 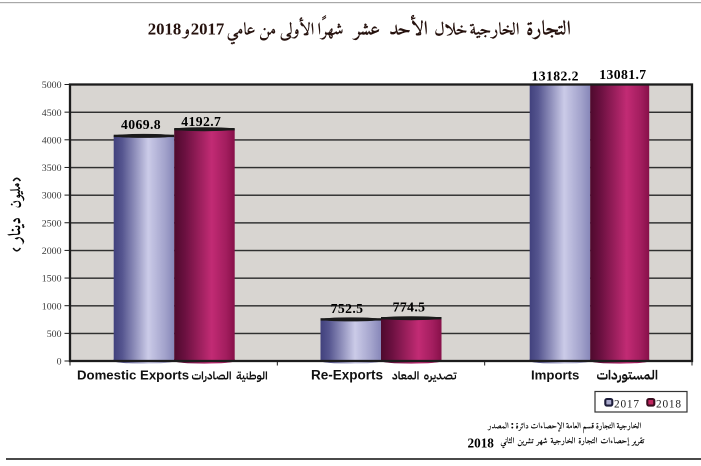 I want to click on svg-text: 5000, so click(x=52, y=85).